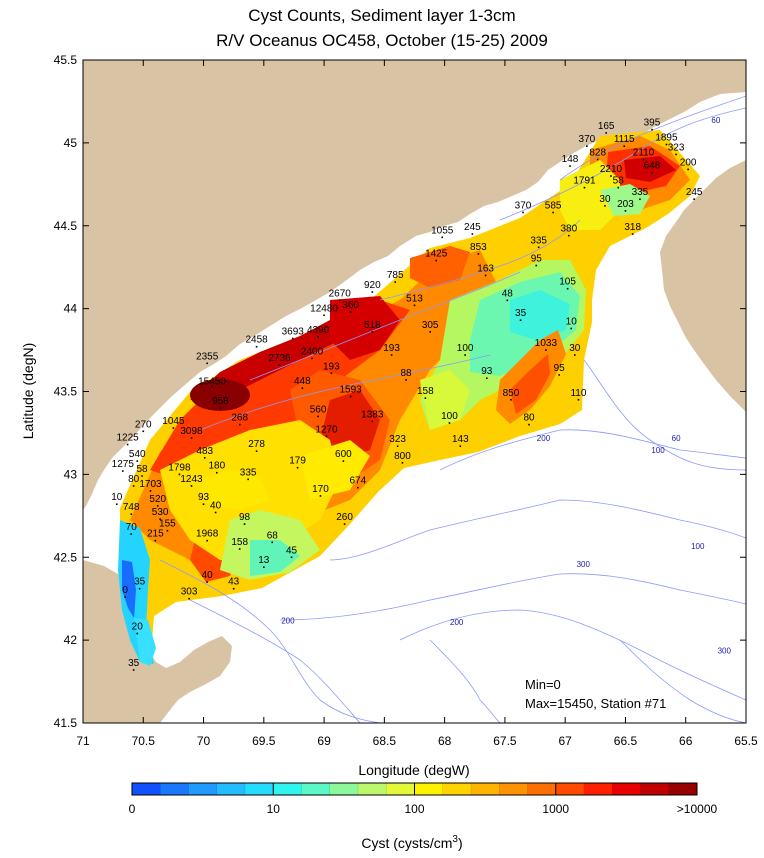  Describe the element at coordinates (572, 322) in the screenshot. I see `station-label: 10` at that location.